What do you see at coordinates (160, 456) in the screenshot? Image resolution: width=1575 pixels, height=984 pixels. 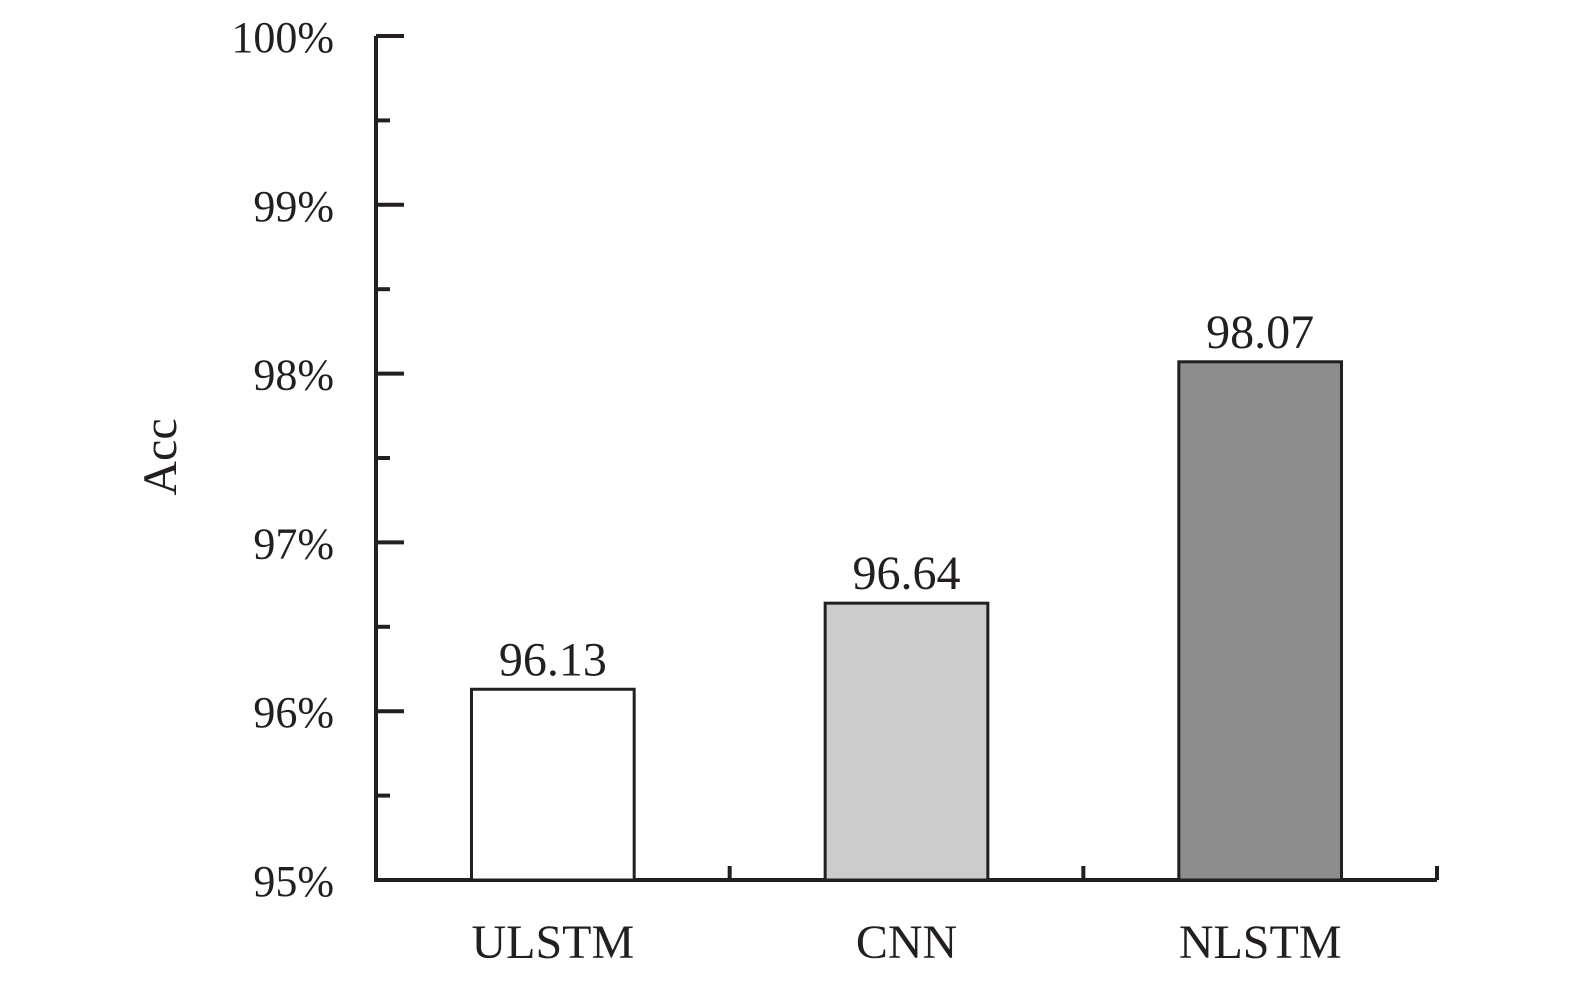 I see `y-axis-title: Acc` at bounding box center [160, 456].